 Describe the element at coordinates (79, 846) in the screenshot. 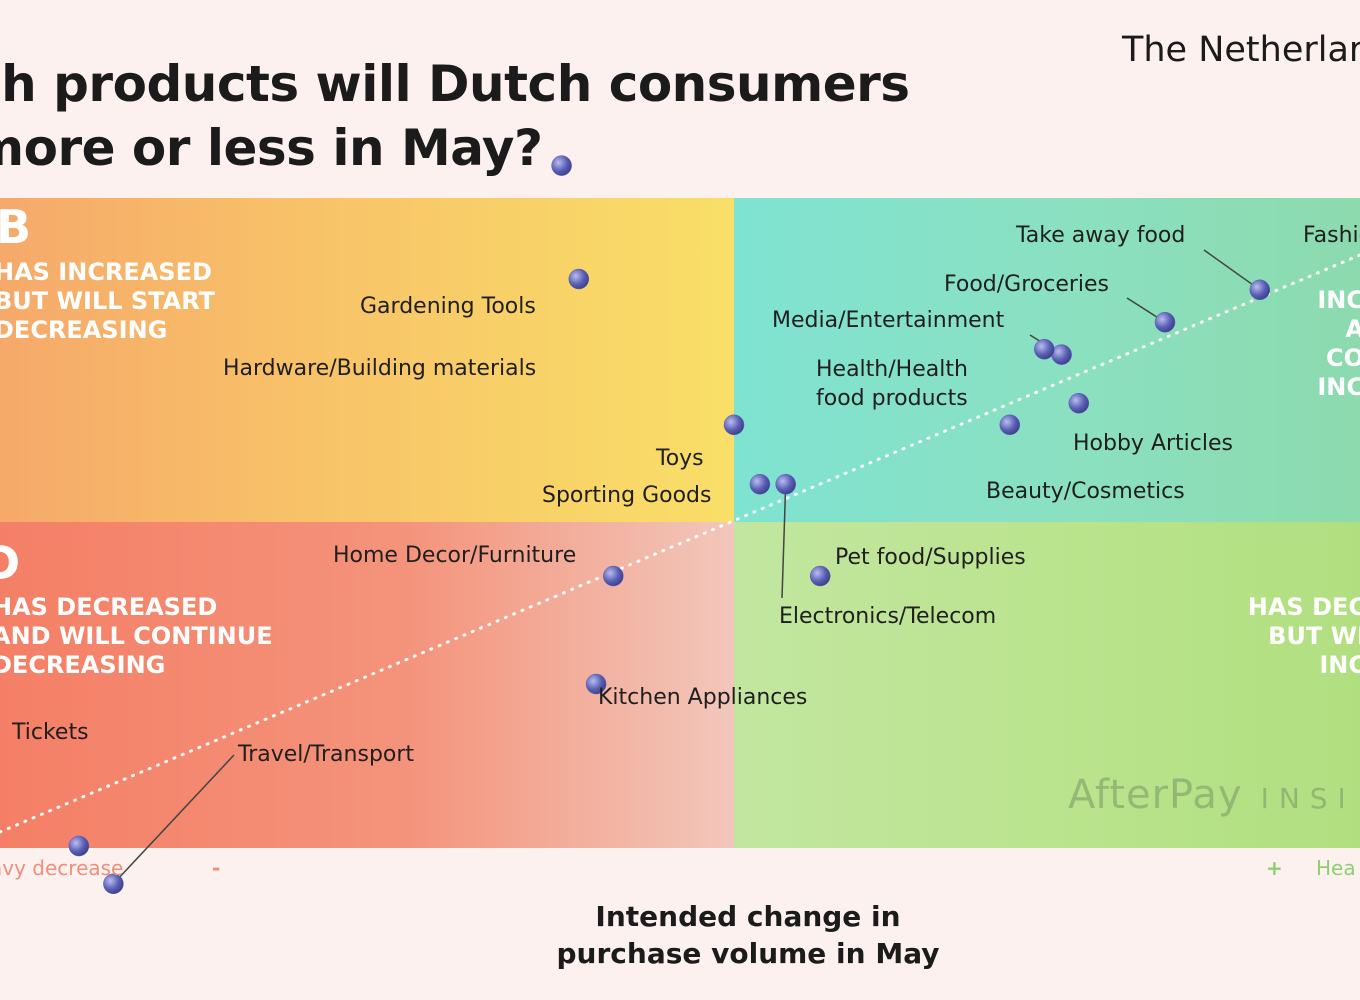

I see `marker-tickets` at that location.